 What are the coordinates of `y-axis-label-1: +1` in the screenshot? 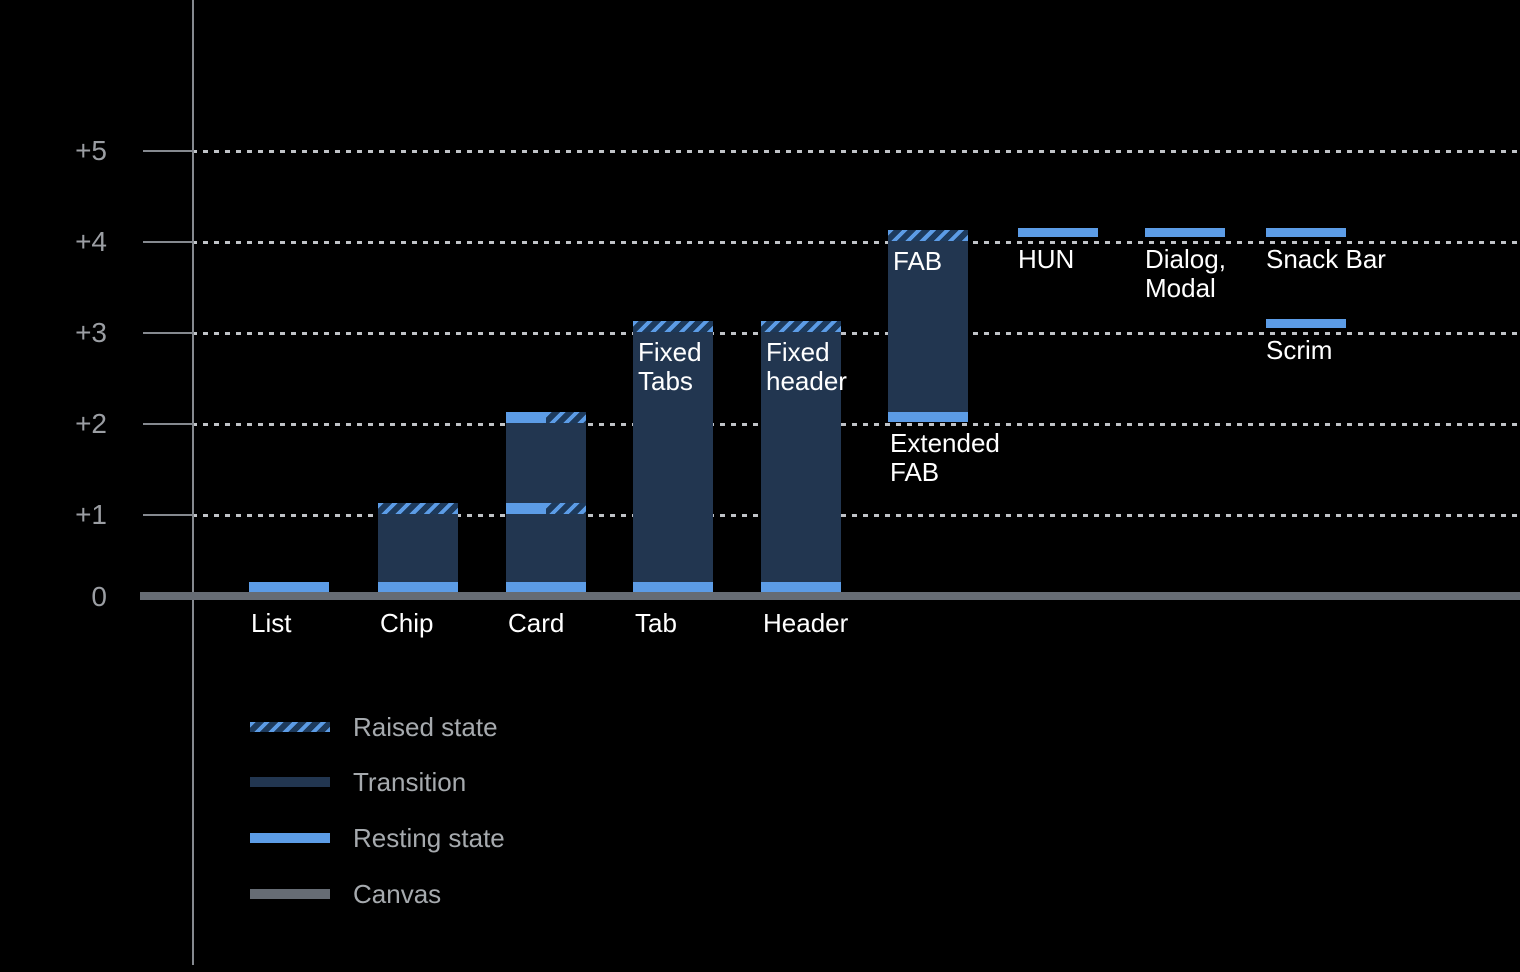 It's located at (91, 514).